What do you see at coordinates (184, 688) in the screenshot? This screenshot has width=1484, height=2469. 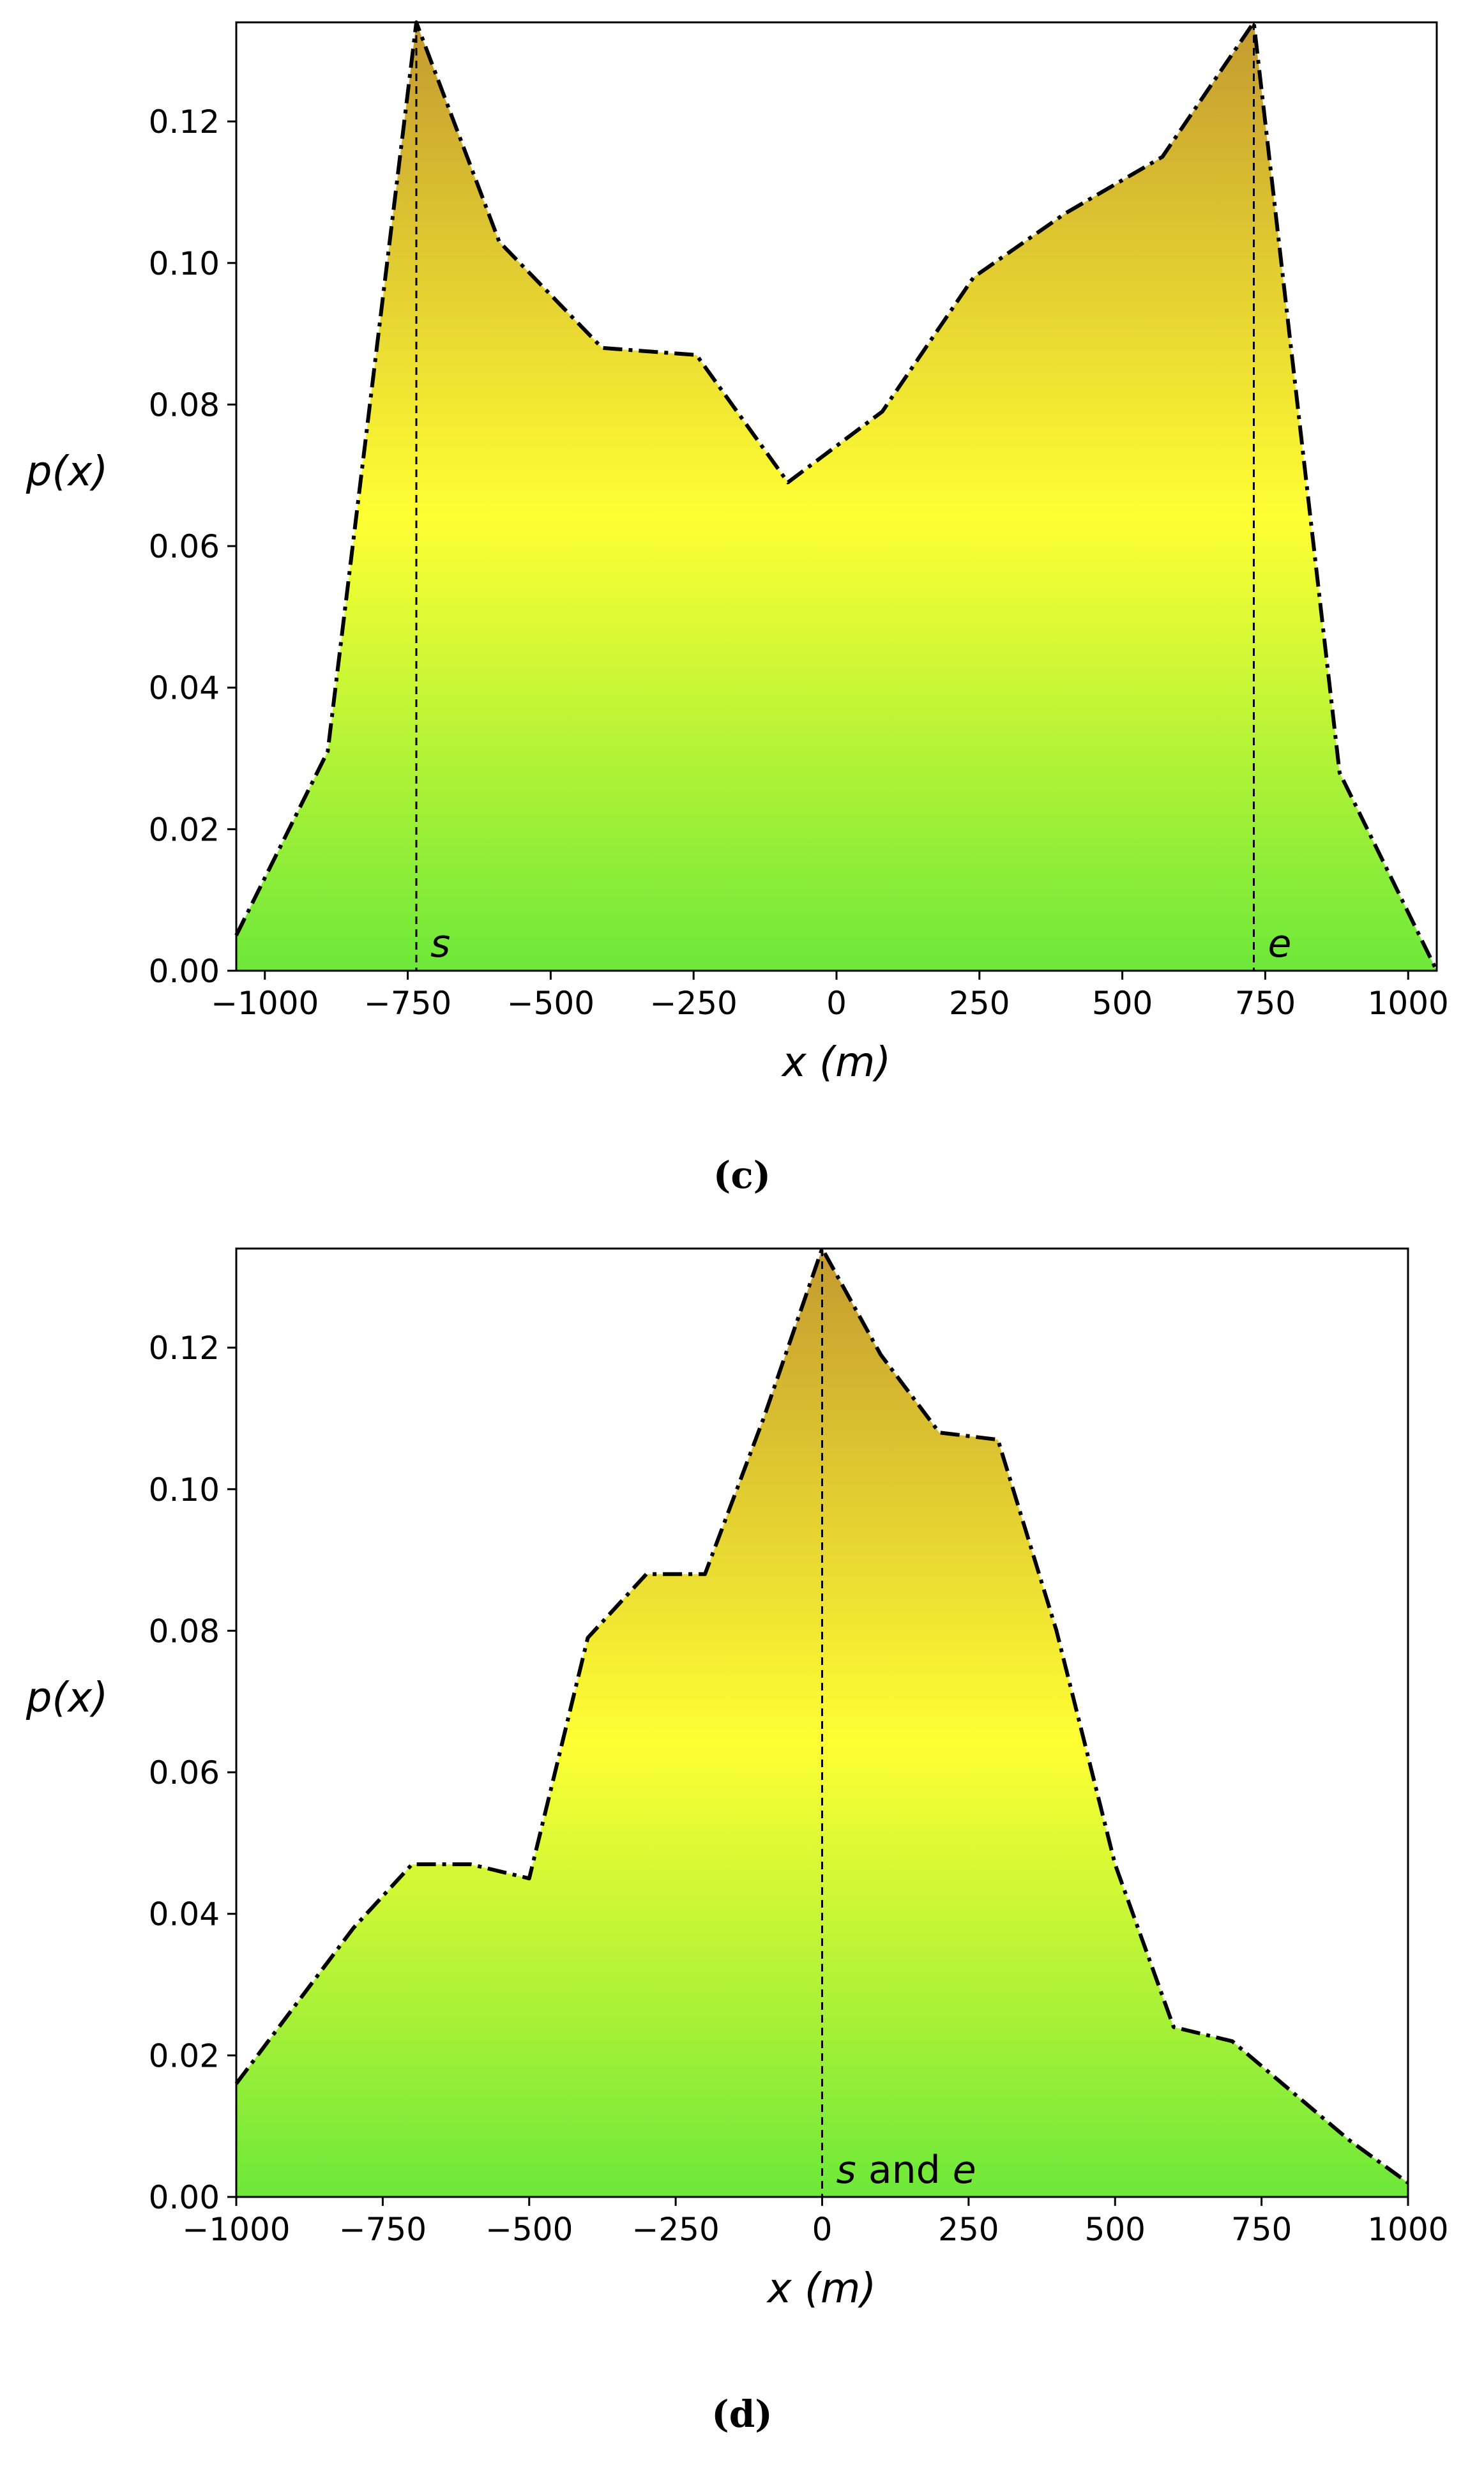 I see `y-tick-label-c-2: 0.04` at bounding box center [184, 688].